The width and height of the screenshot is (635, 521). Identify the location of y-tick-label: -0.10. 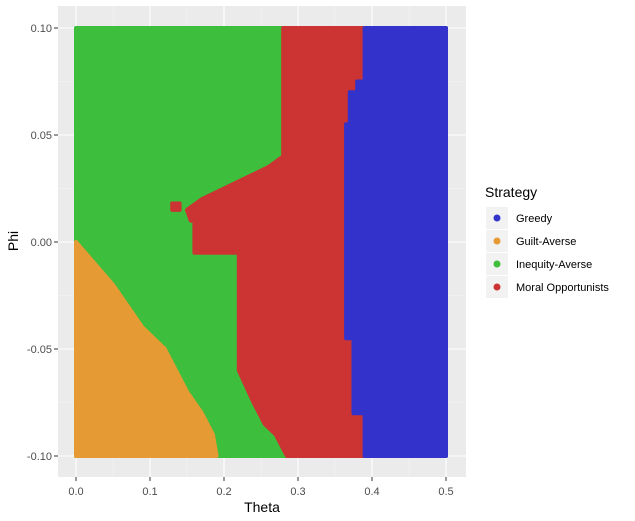
(39, 457).